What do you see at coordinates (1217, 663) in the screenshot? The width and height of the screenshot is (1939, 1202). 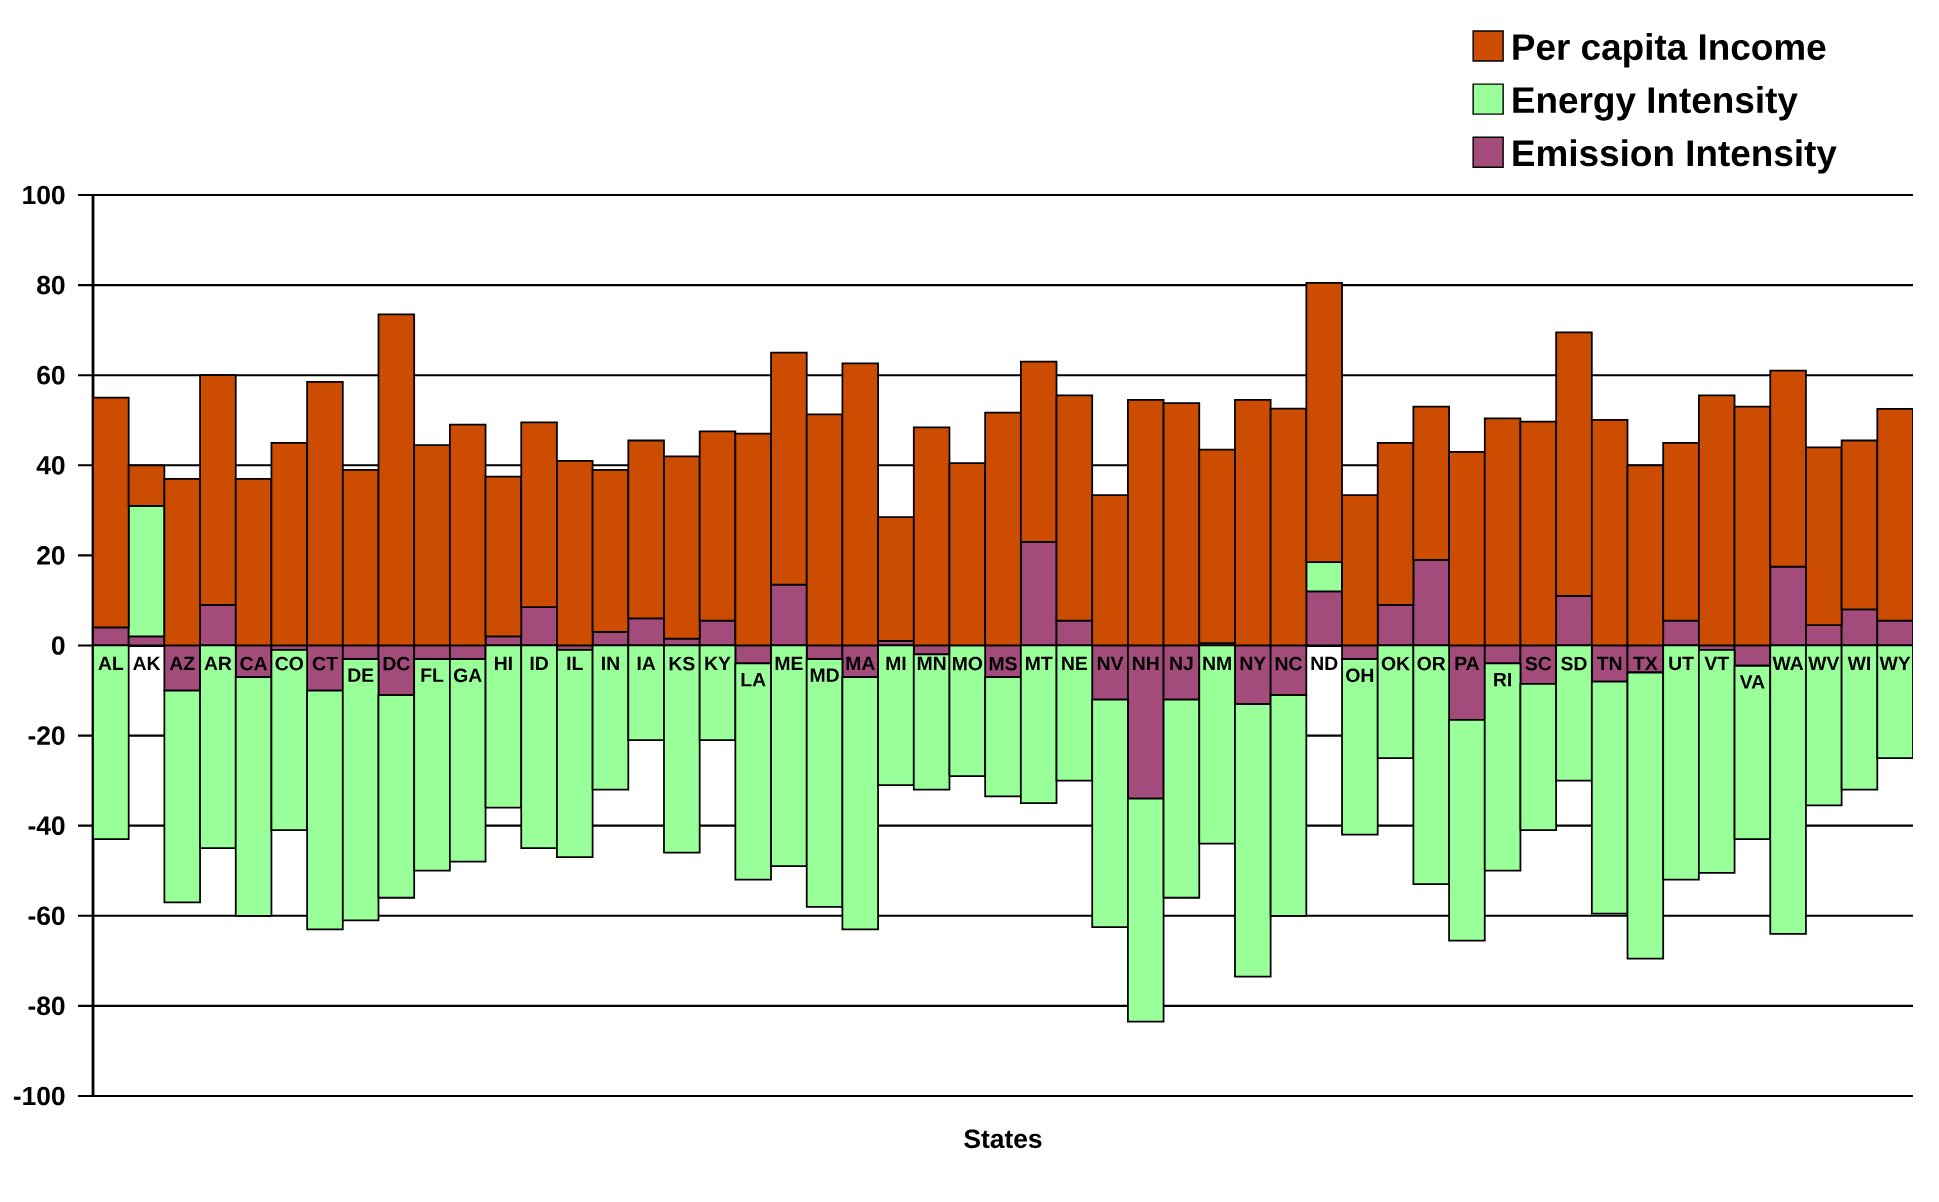 I see `x-tick-label: NM` at bounding box center [1217, 663].